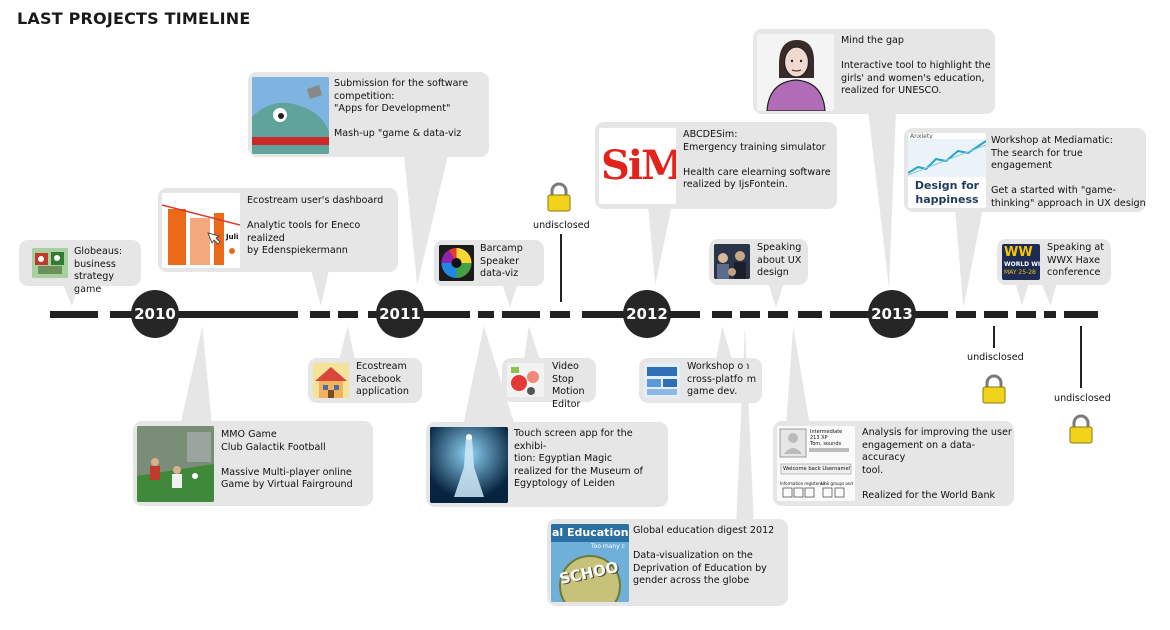 The height and width of the screenshot is (630, 1170). I want to click on audience-thumbnail, so click(732, 261).